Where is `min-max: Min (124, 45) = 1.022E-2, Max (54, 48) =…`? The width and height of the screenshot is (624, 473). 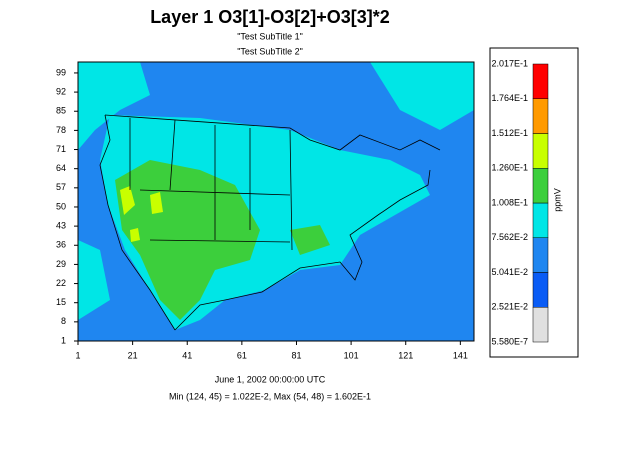
min-max: Min (124, 45) = 1.022E-2, Max (54, 48) =… is located at coordinates (270, 396).